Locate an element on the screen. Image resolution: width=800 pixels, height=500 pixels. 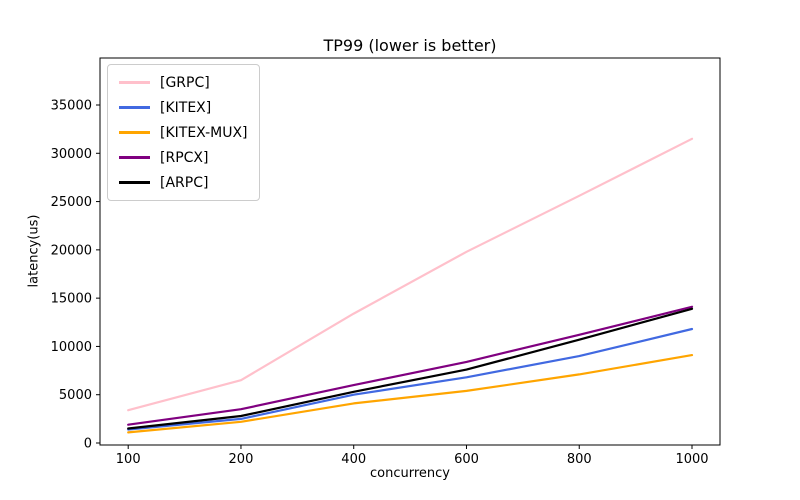
y-tick-label: 15000 is located at coordinates (71, 299).